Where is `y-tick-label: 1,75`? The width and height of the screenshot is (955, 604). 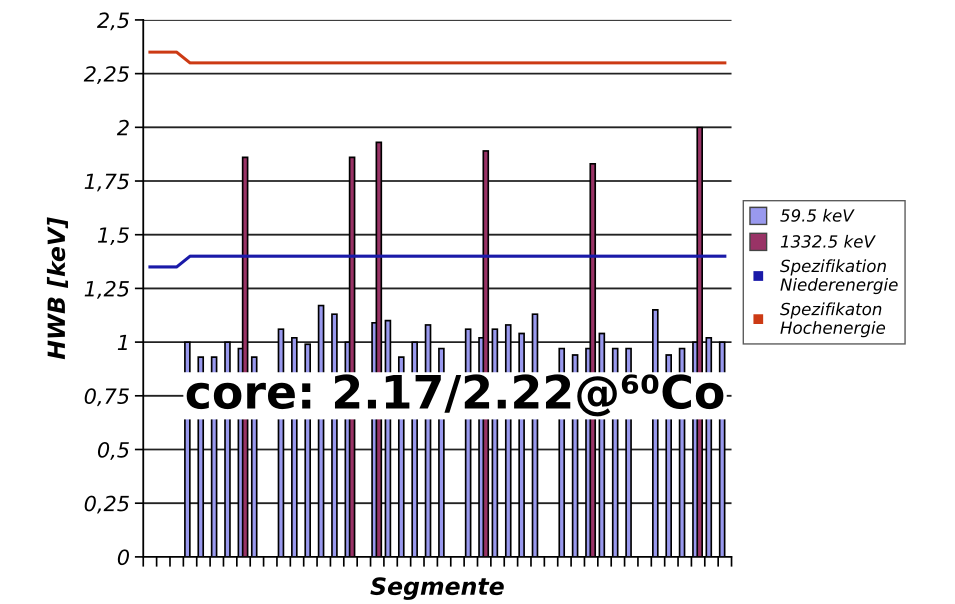
y-tick-label: 1,75 is located at coordinates (106, 183).